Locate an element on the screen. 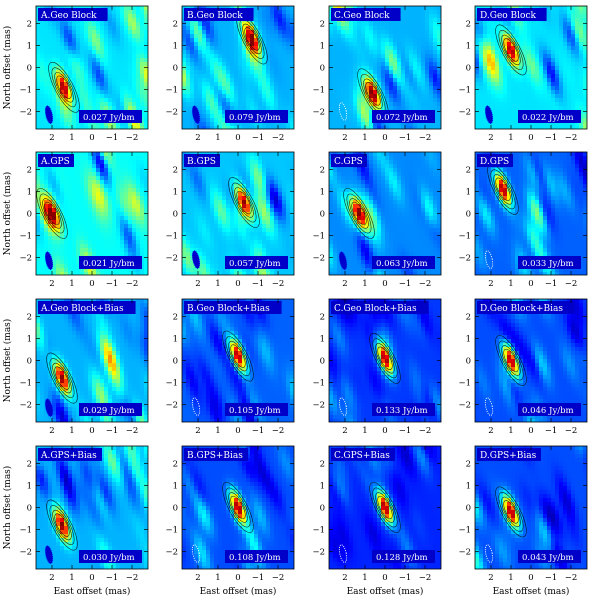 This screenshot has height=598, width=599. x-tick-label: −2 is located at coordinates (278, 138).